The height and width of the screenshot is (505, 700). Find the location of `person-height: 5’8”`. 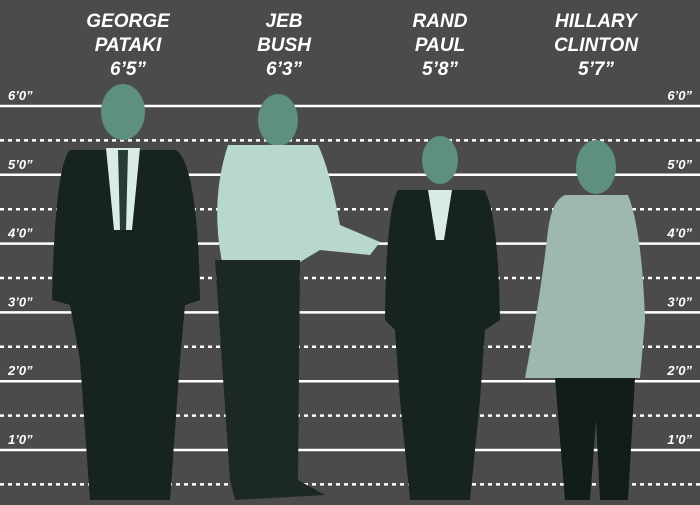

person-height: 5’8” is located at coordinates (440, 69).